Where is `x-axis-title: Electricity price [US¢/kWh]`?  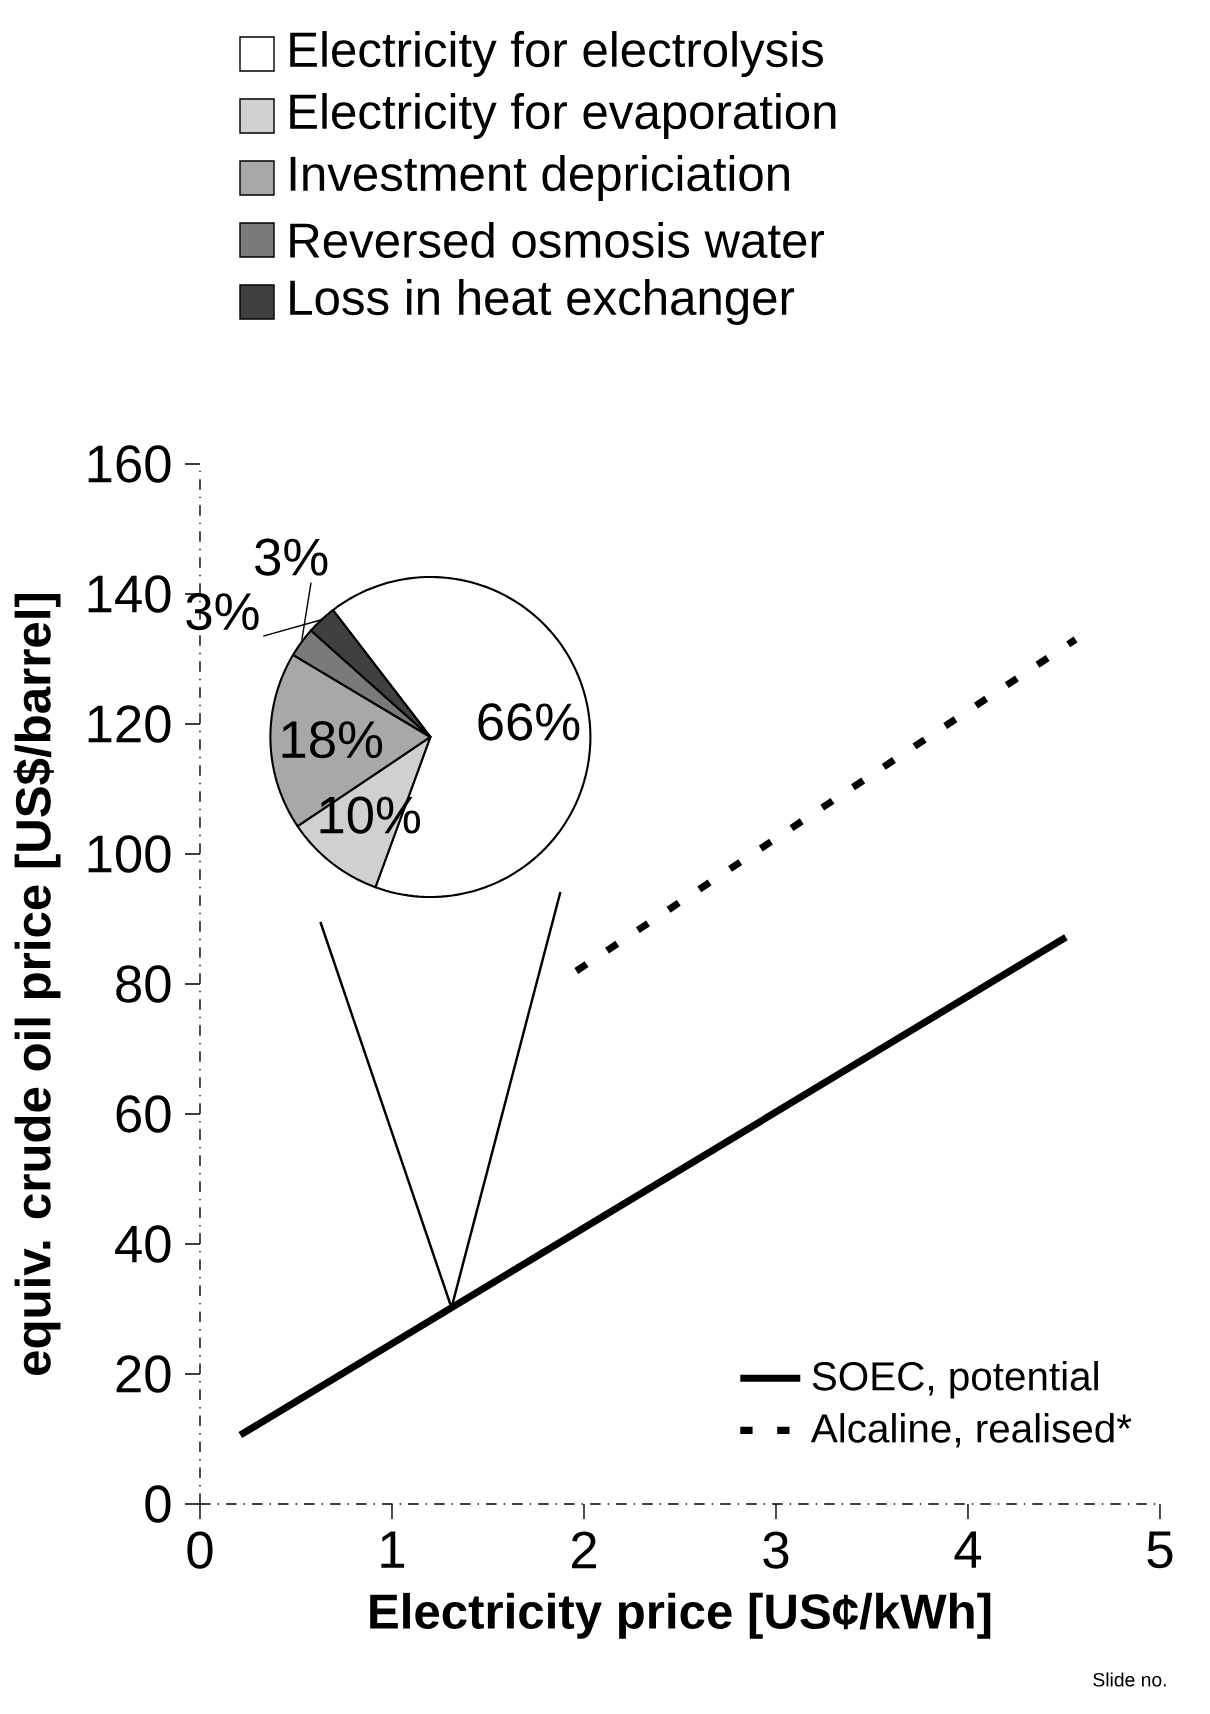
x-axis-title: Electricity price [US¢/kWh] is located at coordinates (680, 1615).